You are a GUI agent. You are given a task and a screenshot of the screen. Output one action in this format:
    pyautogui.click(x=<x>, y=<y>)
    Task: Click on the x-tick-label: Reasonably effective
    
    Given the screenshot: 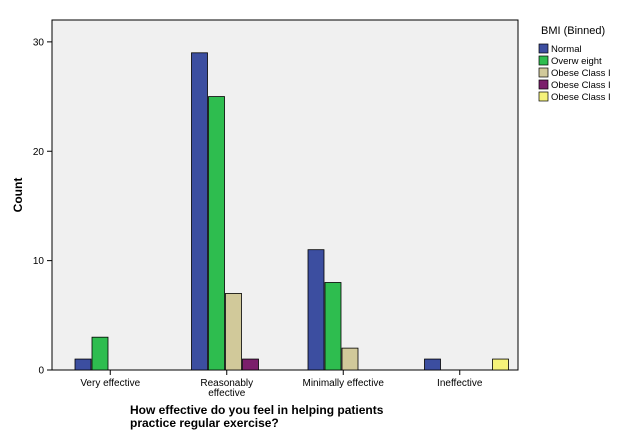 What is the action you would take?
    pyautogui.click(x=226, y=388)
    